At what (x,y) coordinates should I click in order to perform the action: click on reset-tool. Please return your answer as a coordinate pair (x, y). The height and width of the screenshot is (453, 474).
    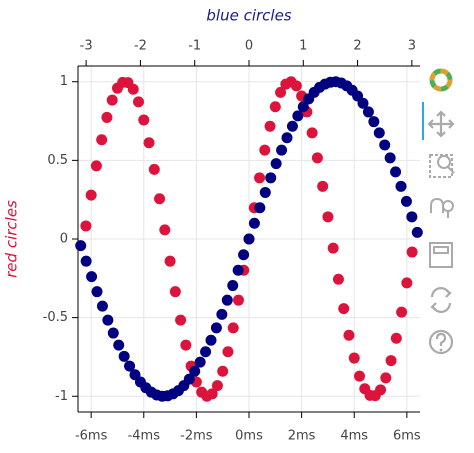
    Looking at the image, I should click on (441, 300).